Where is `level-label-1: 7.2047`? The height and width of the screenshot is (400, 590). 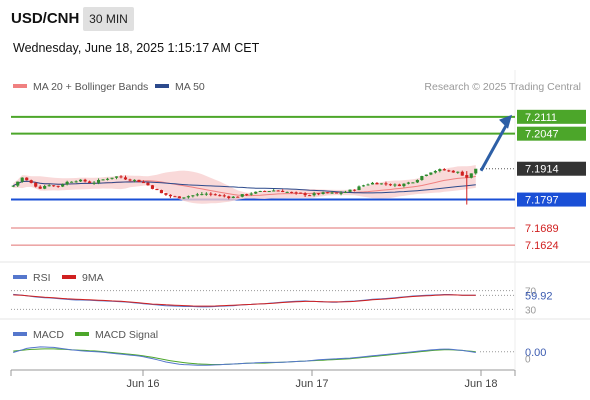
level-label-1: 7.2047 is located at coordinates (542, 135).